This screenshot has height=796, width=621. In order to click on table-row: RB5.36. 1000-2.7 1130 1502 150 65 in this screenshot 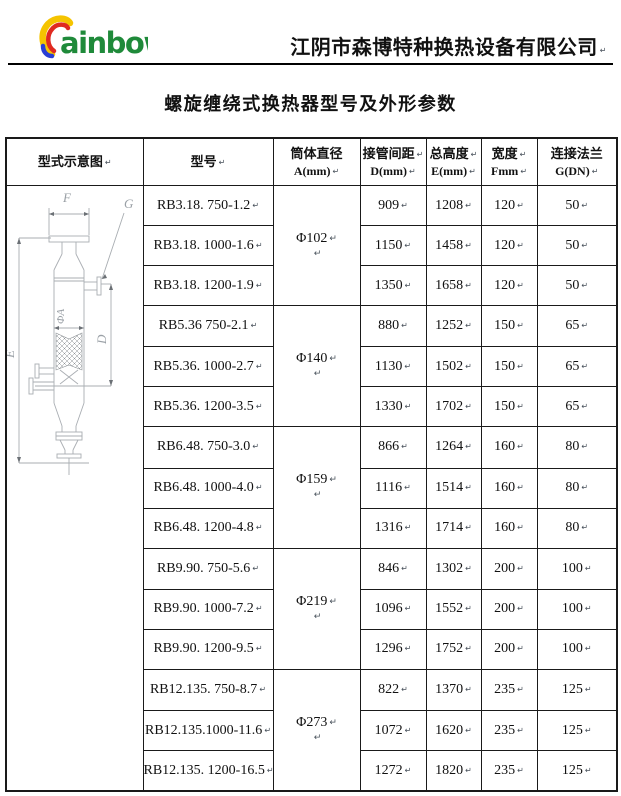, I will do `click(312, 367)`.